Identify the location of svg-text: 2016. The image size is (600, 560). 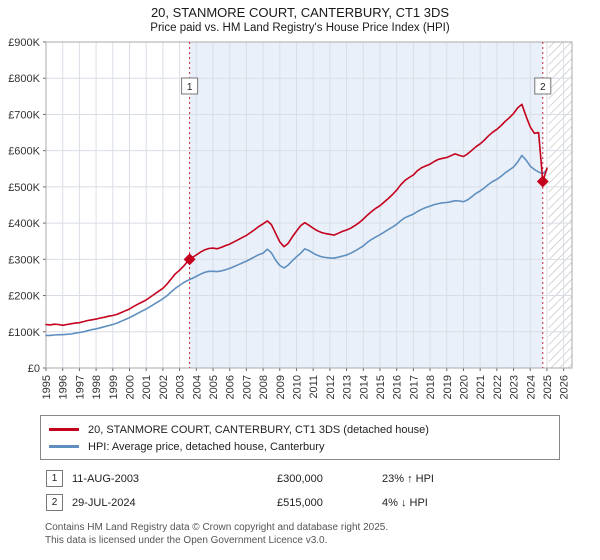
(398, 387).